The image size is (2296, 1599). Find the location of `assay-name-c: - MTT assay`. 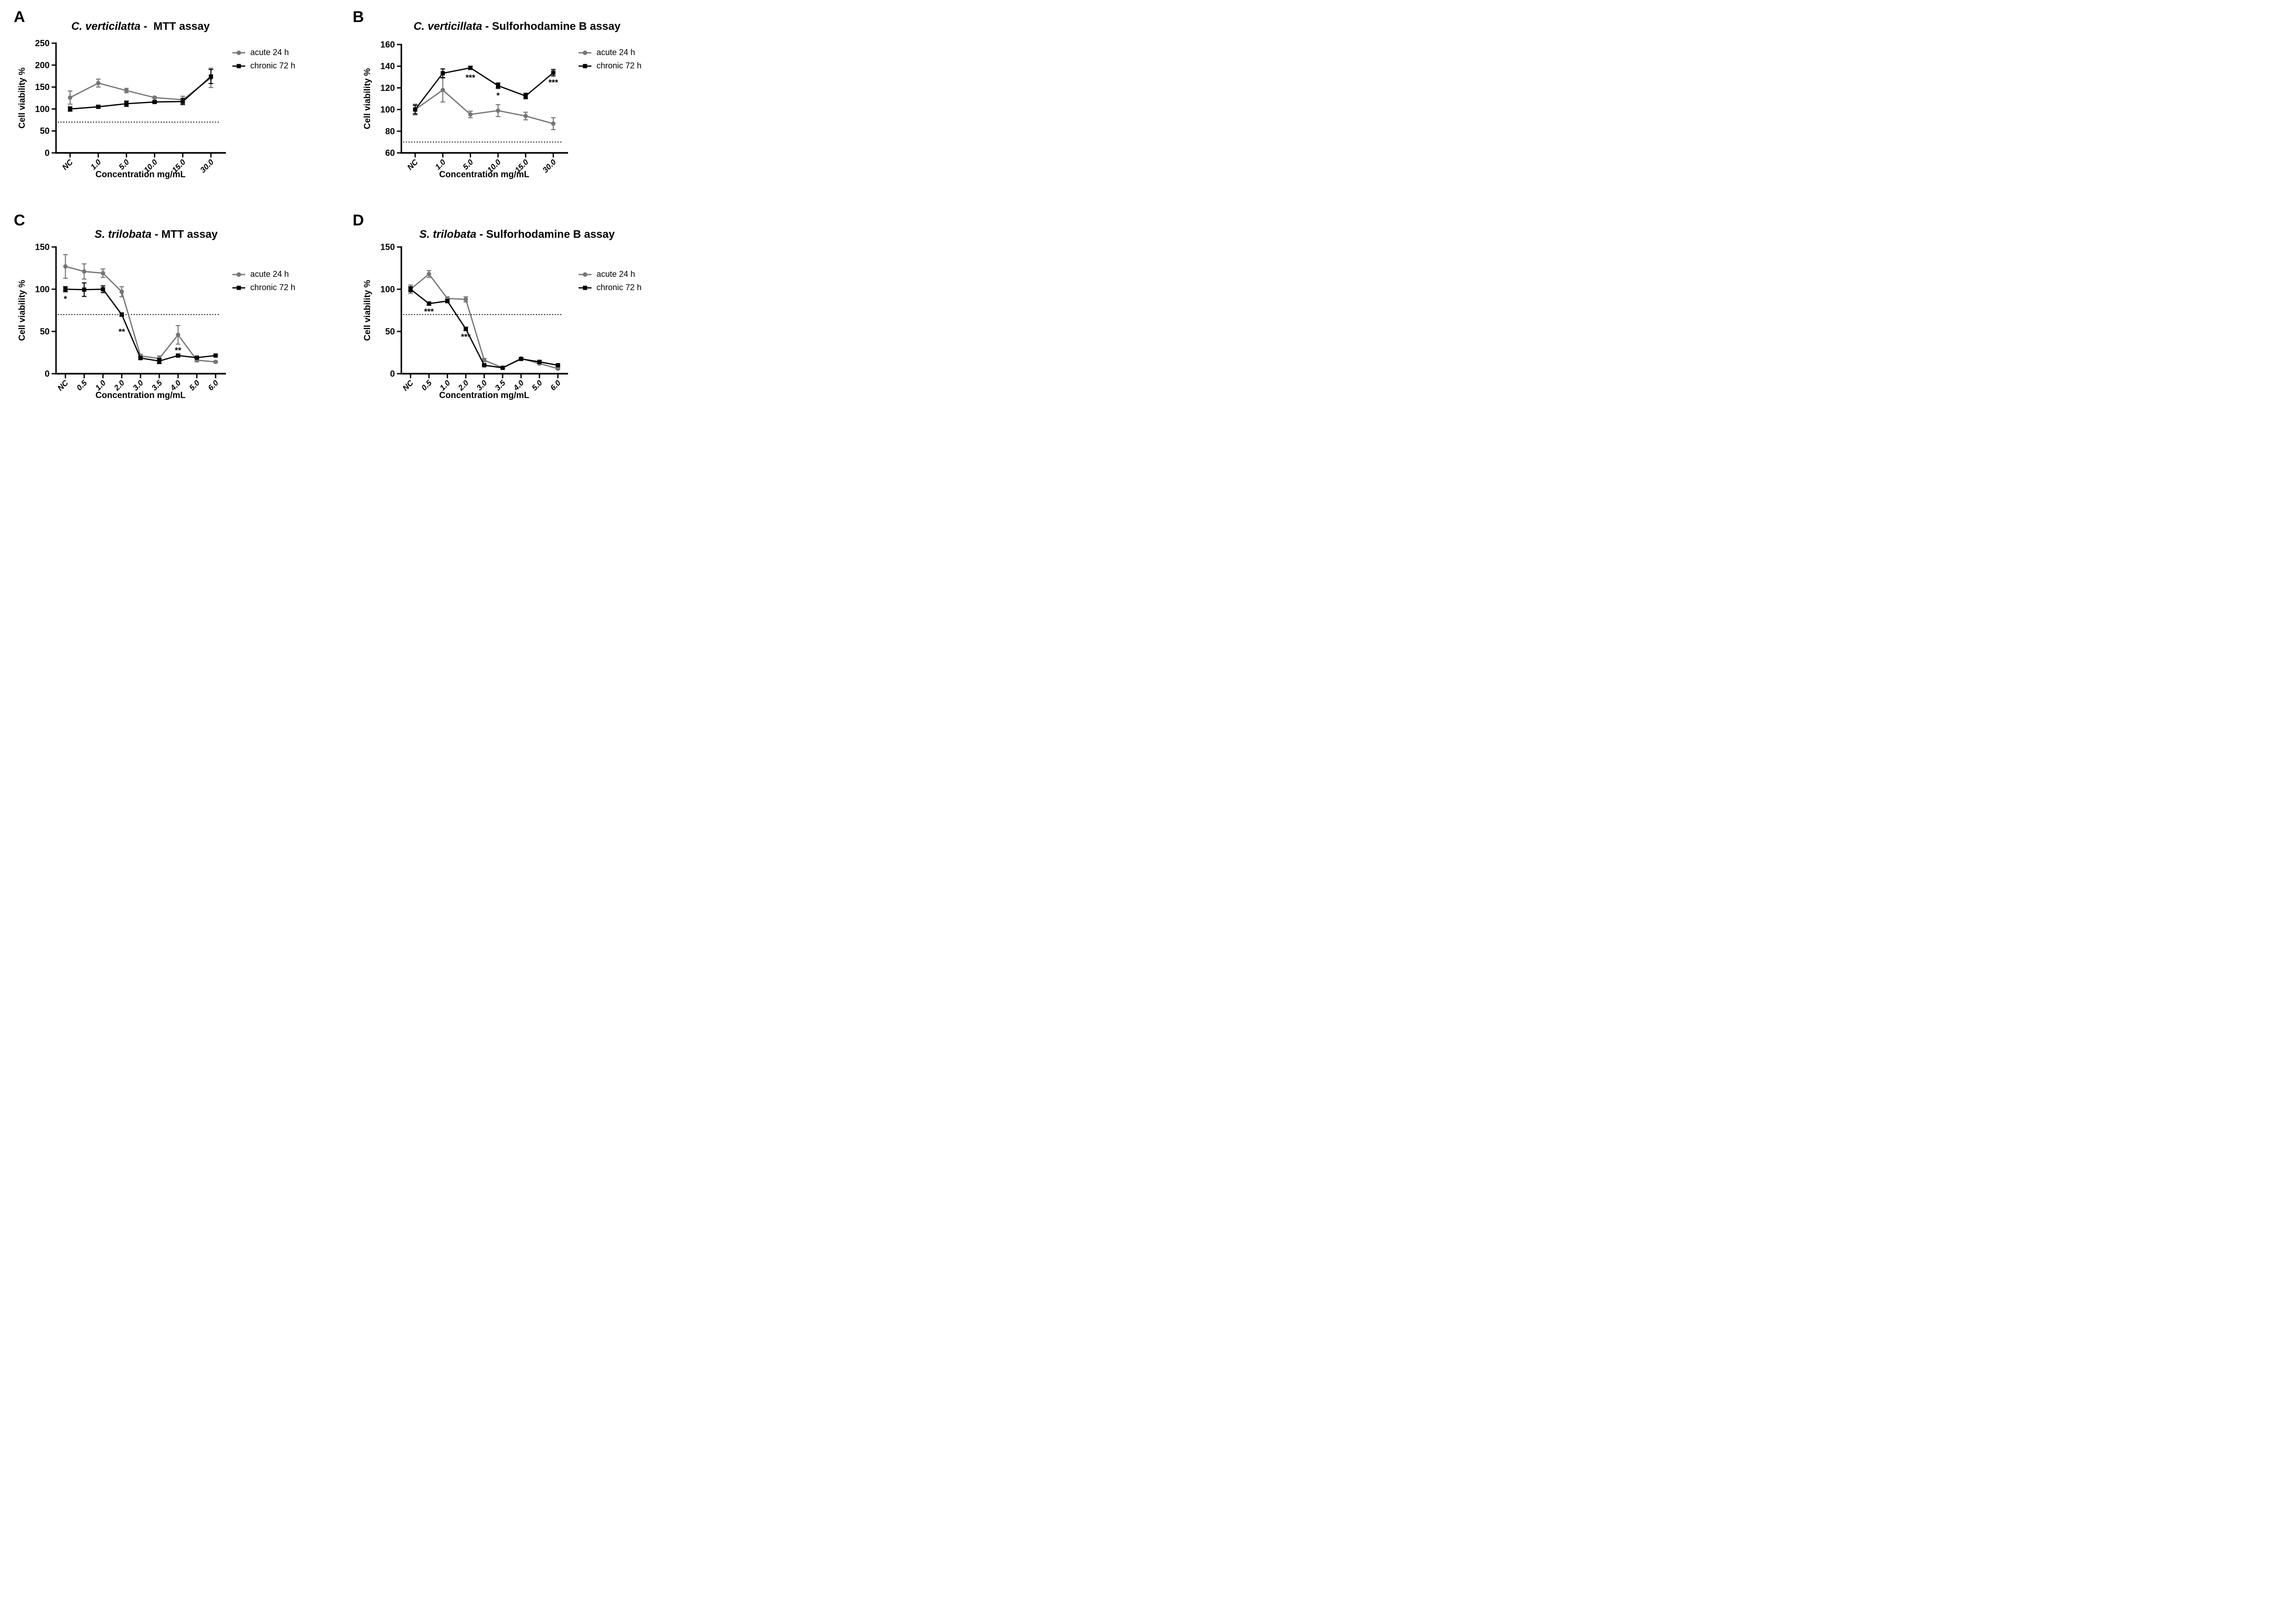

assay-name-c: - MTT assay is located at coordinates (184, 234).